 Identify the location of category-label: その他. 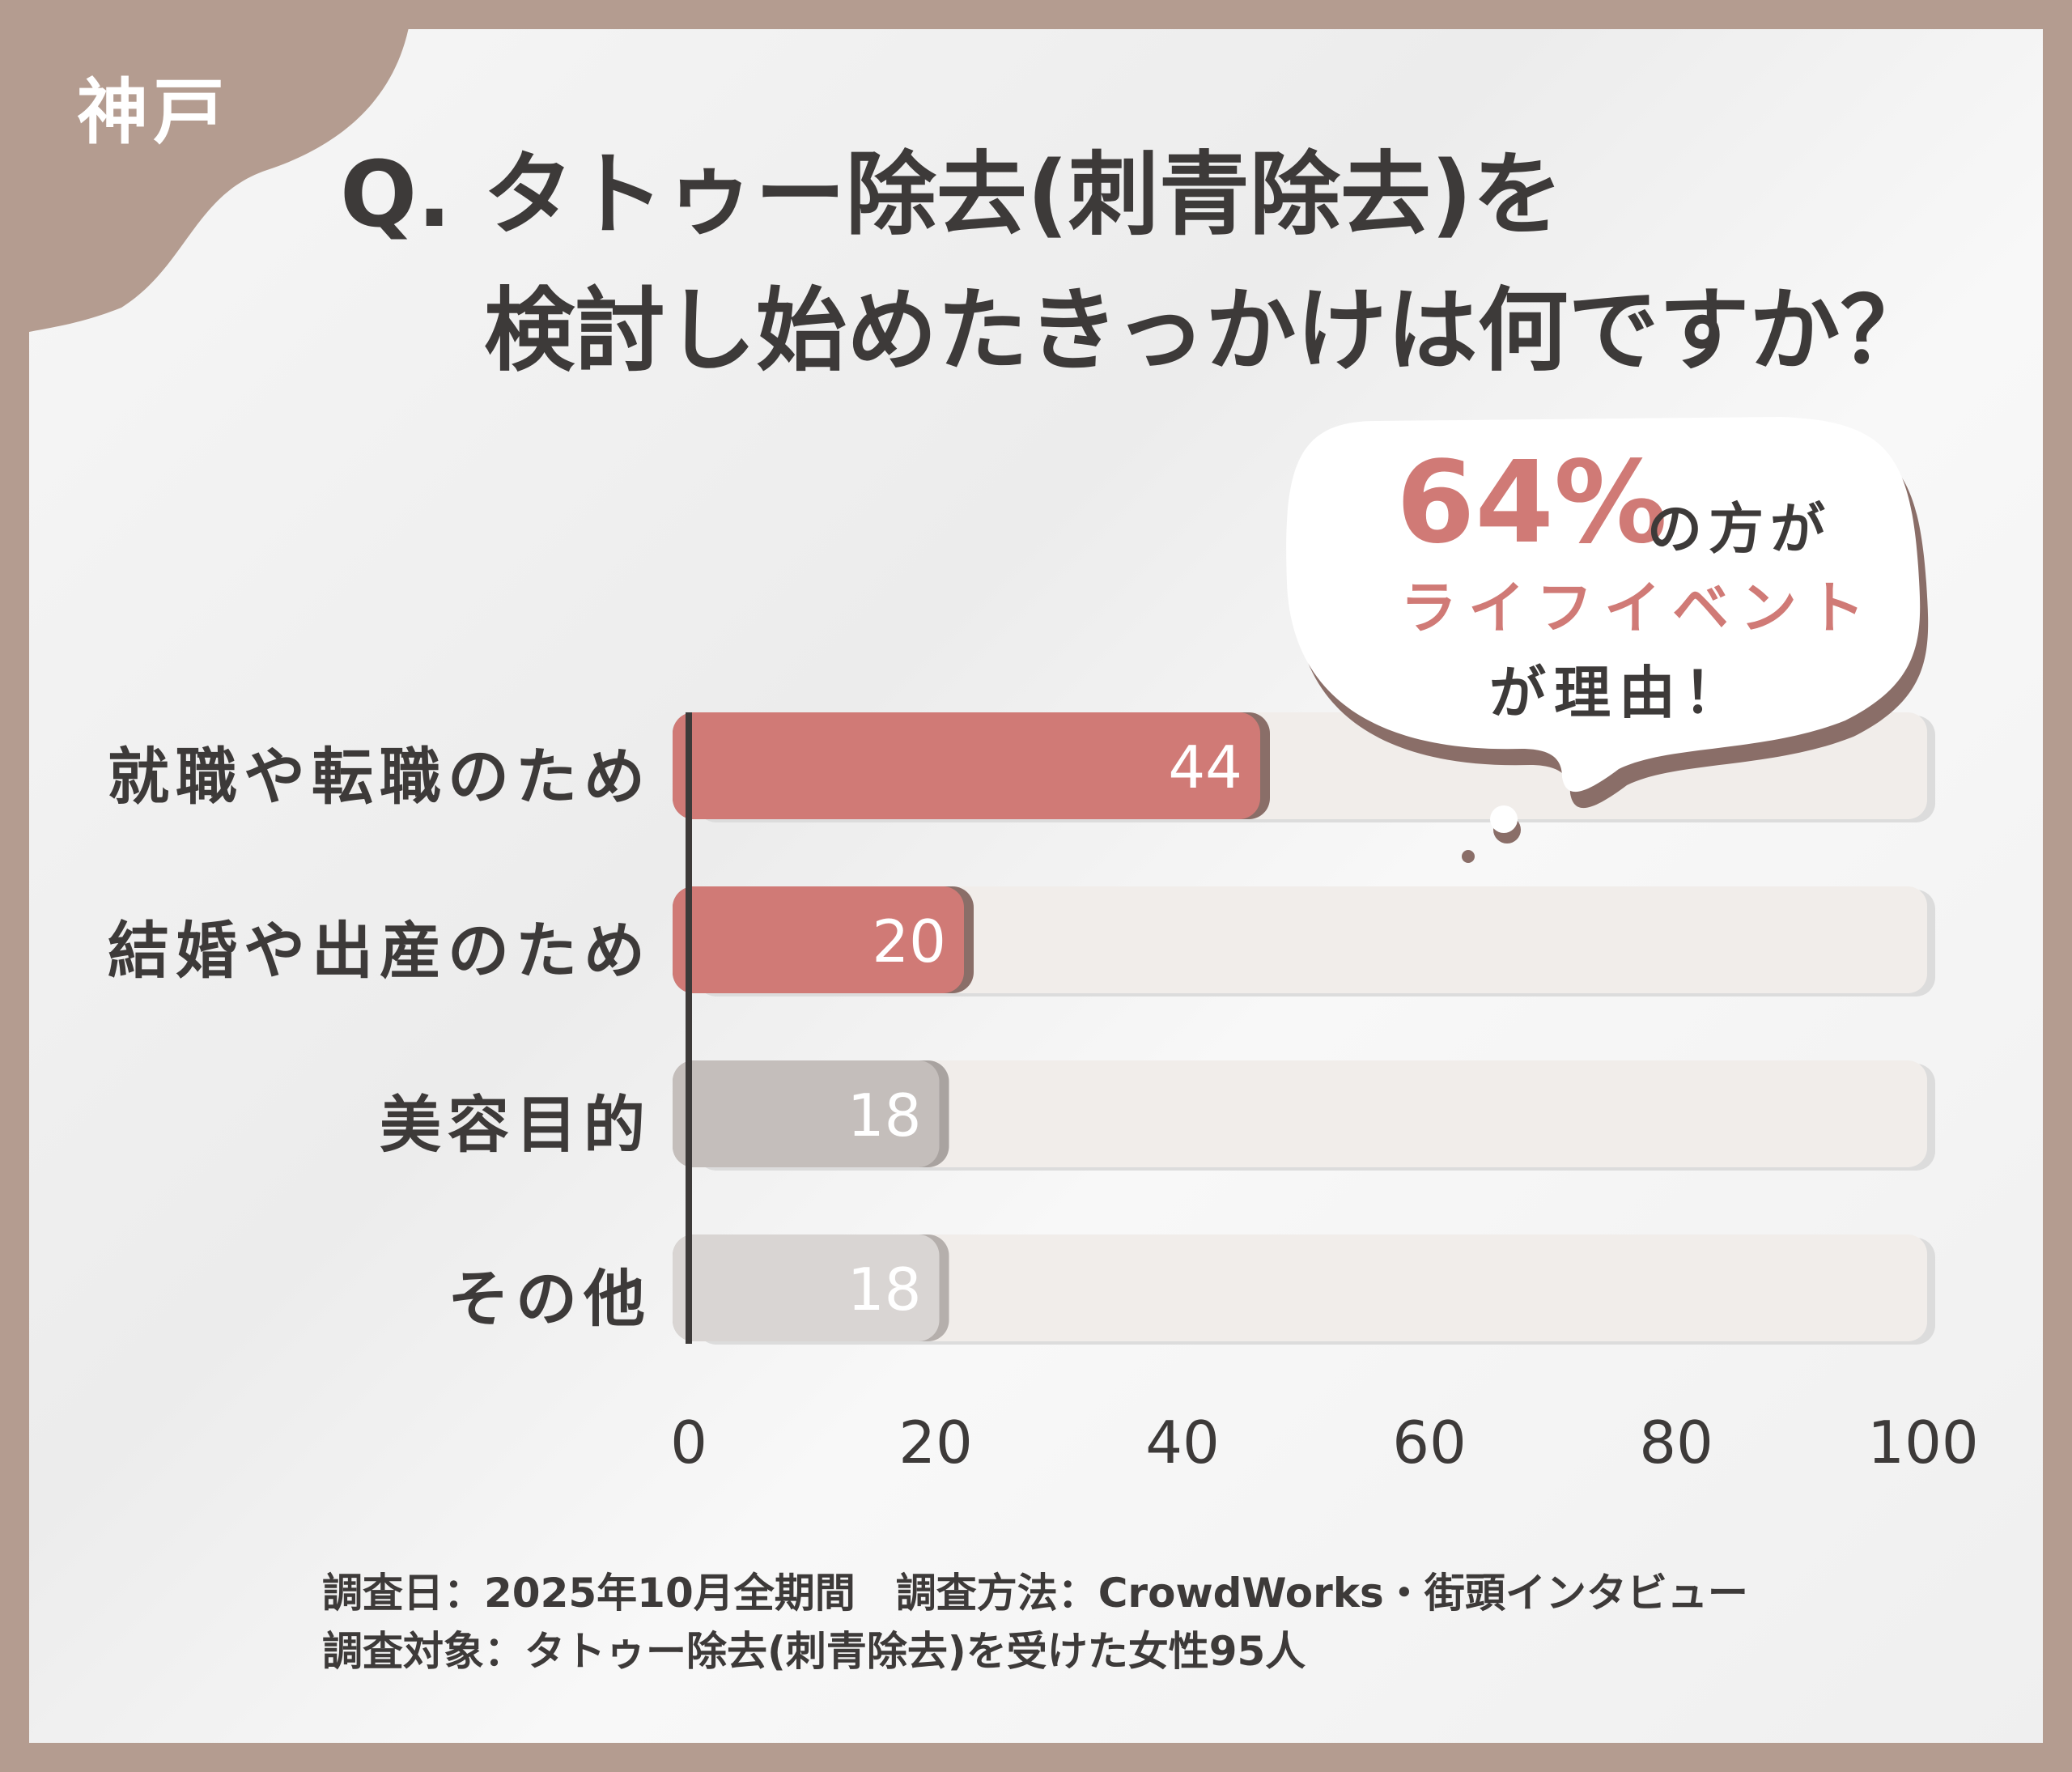
(550, 1299).